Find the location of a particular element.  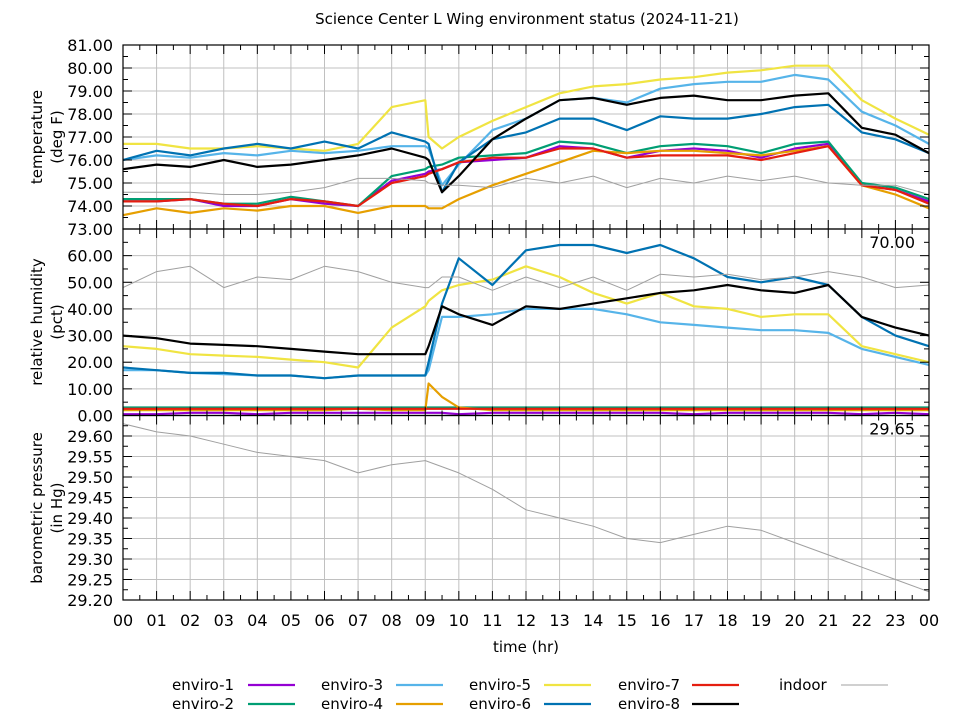

y-tick-label: 77.00 is located at coordinates (90, 137).